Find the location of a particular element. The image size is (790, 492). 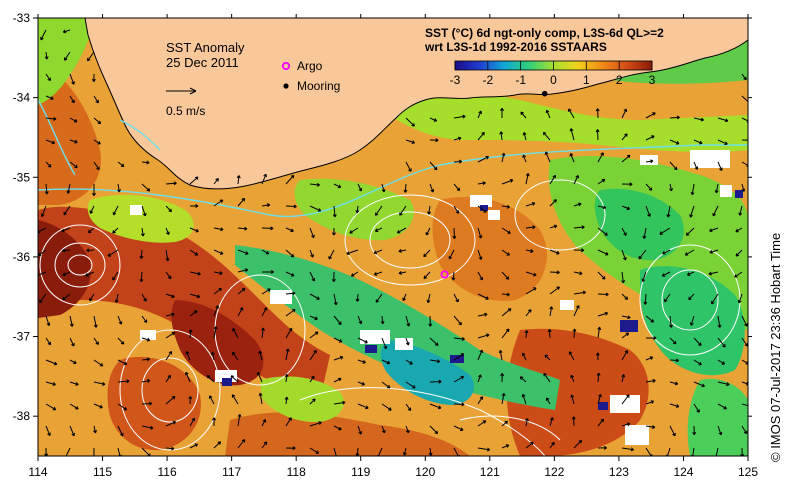

argo-legend-icon is located at coordinates (286, 66).